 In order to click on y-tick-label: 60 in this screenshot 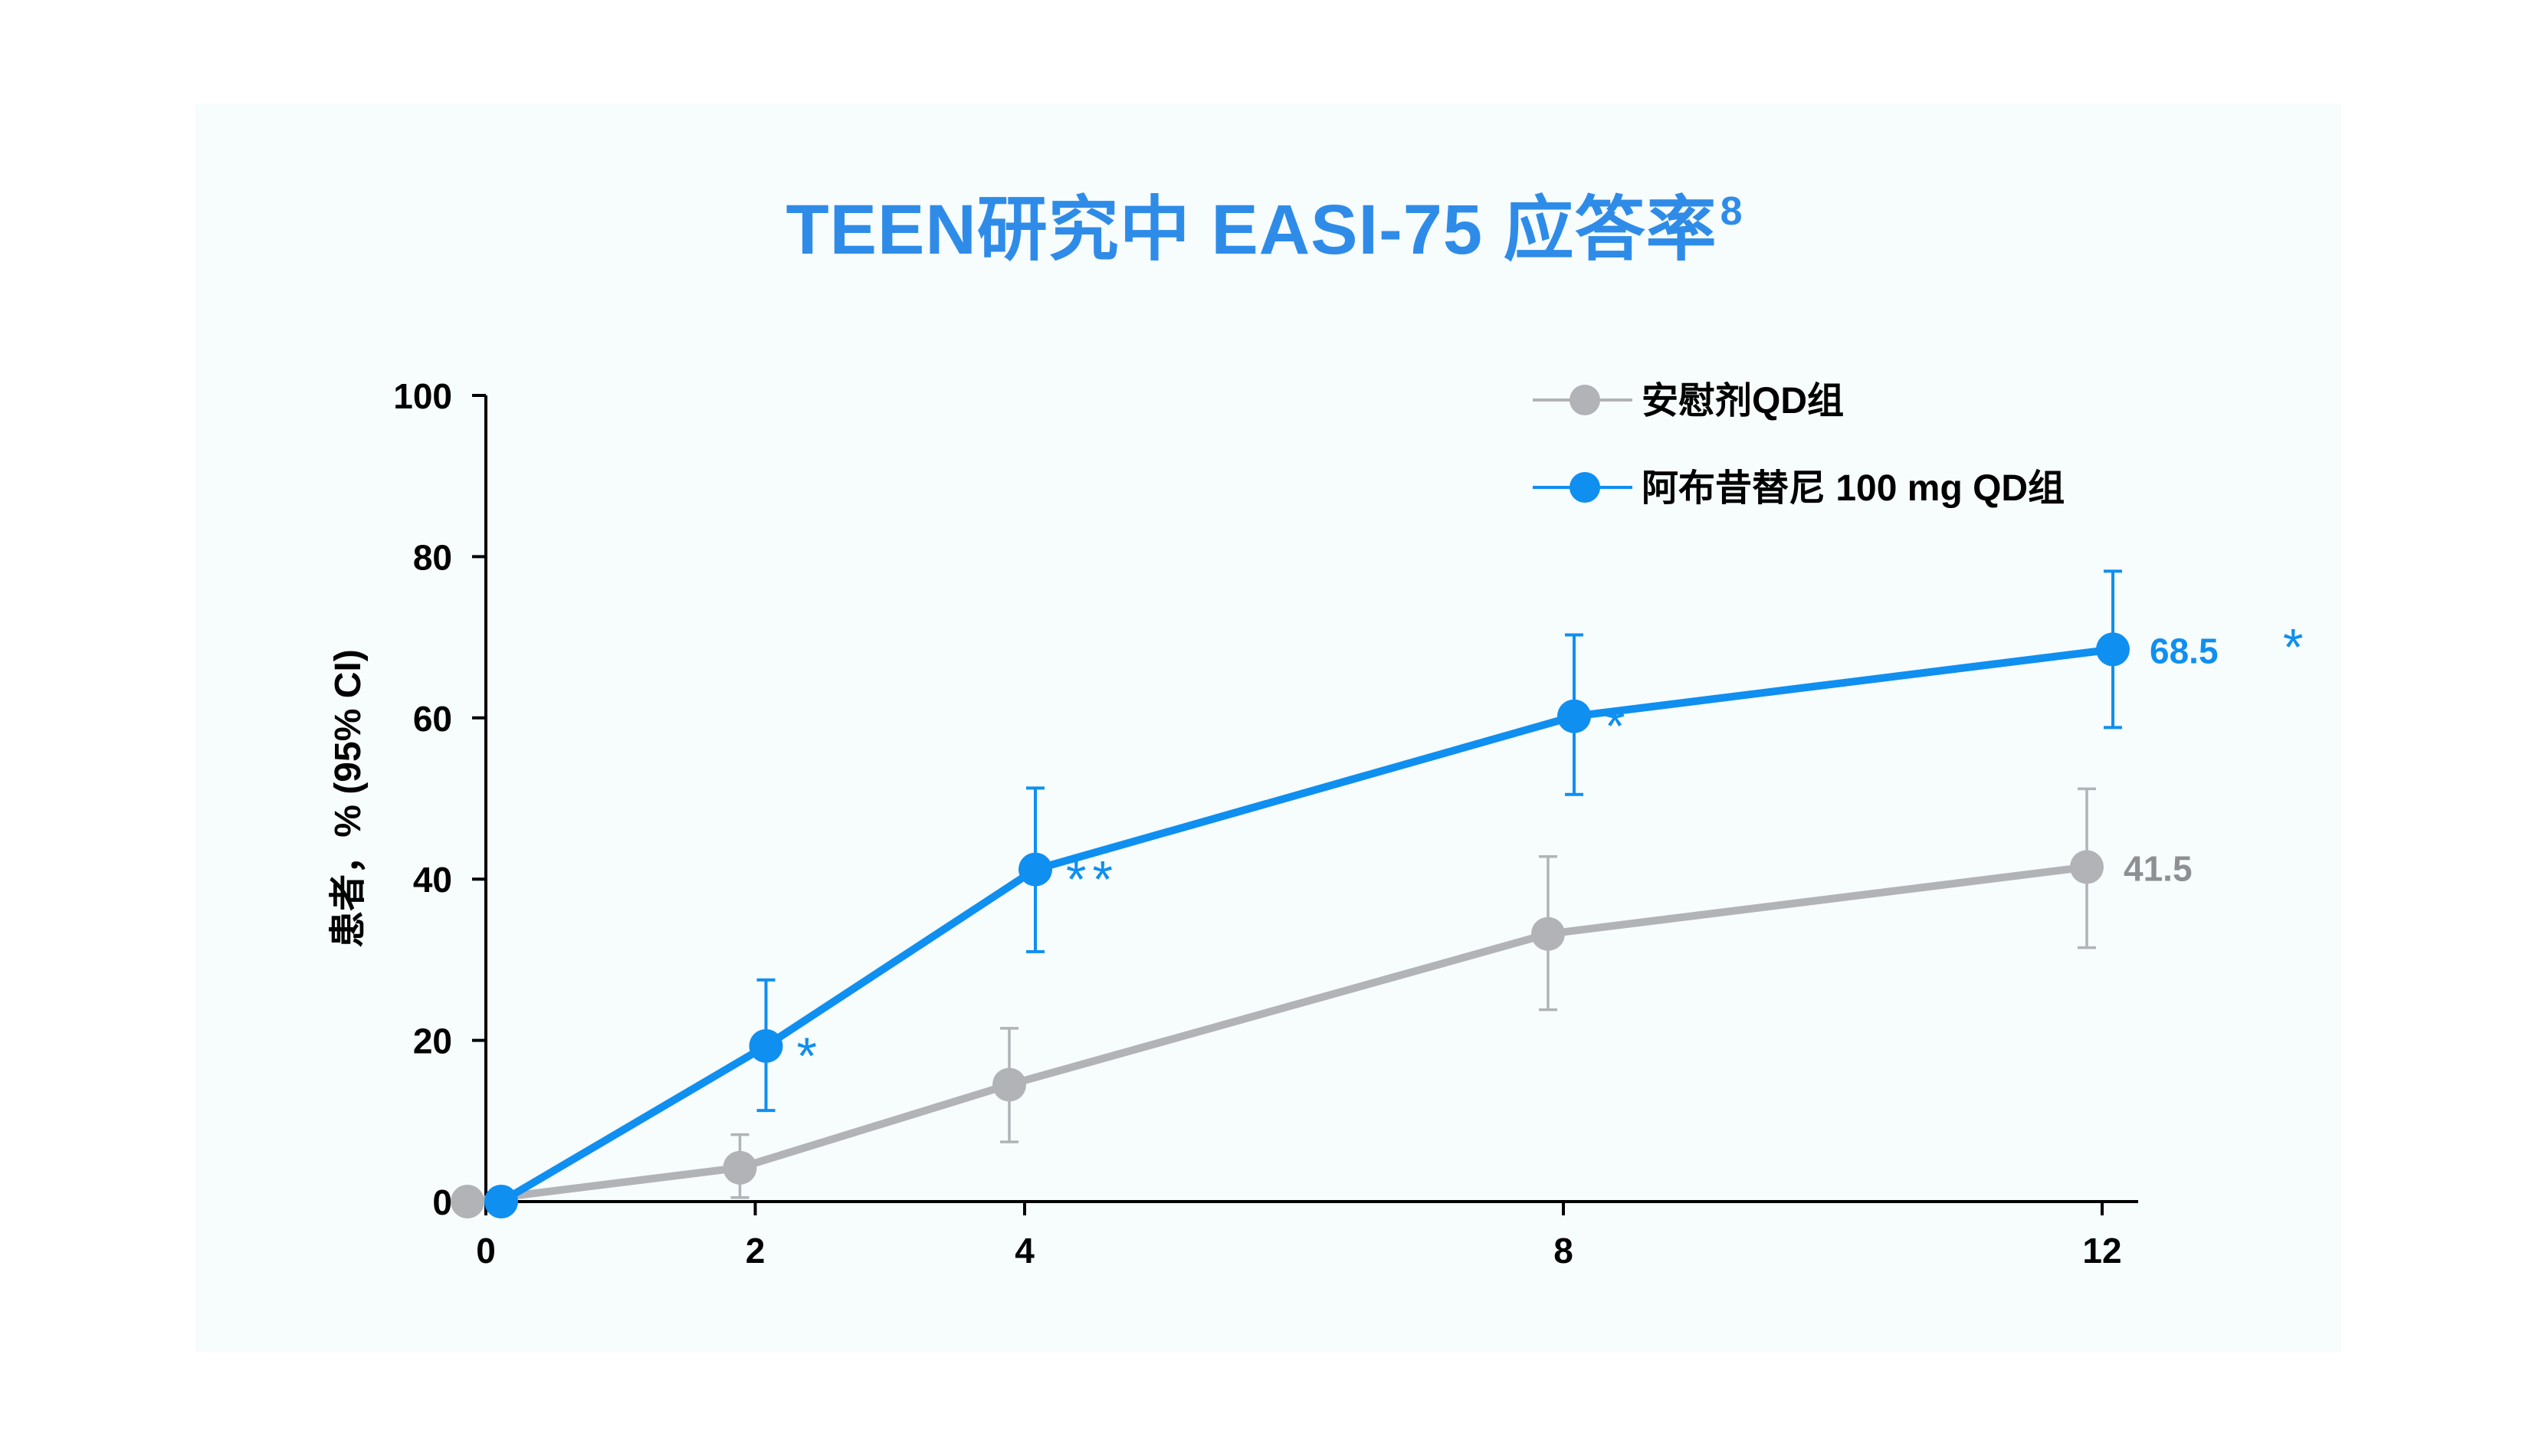, I will do `click(433, 719)`.